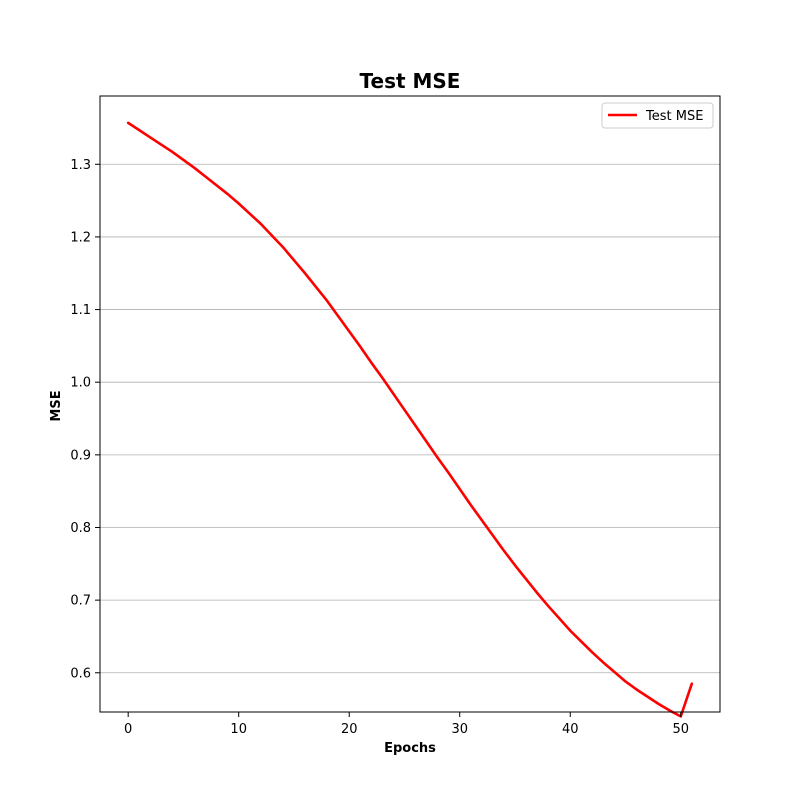  What do you see at coordinates (56, 405) in the screenshot?
I see `y-axis-label: MSE` at bounding box center [56, 405].